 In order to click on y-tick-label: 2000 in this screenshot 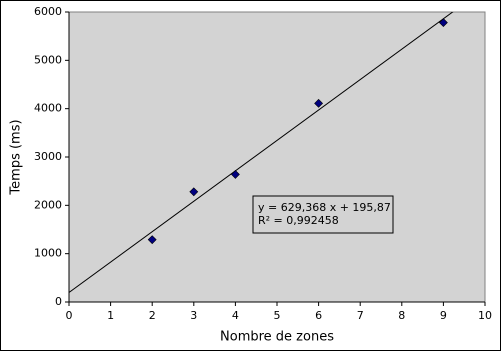, I will do `click(48, 204)`.